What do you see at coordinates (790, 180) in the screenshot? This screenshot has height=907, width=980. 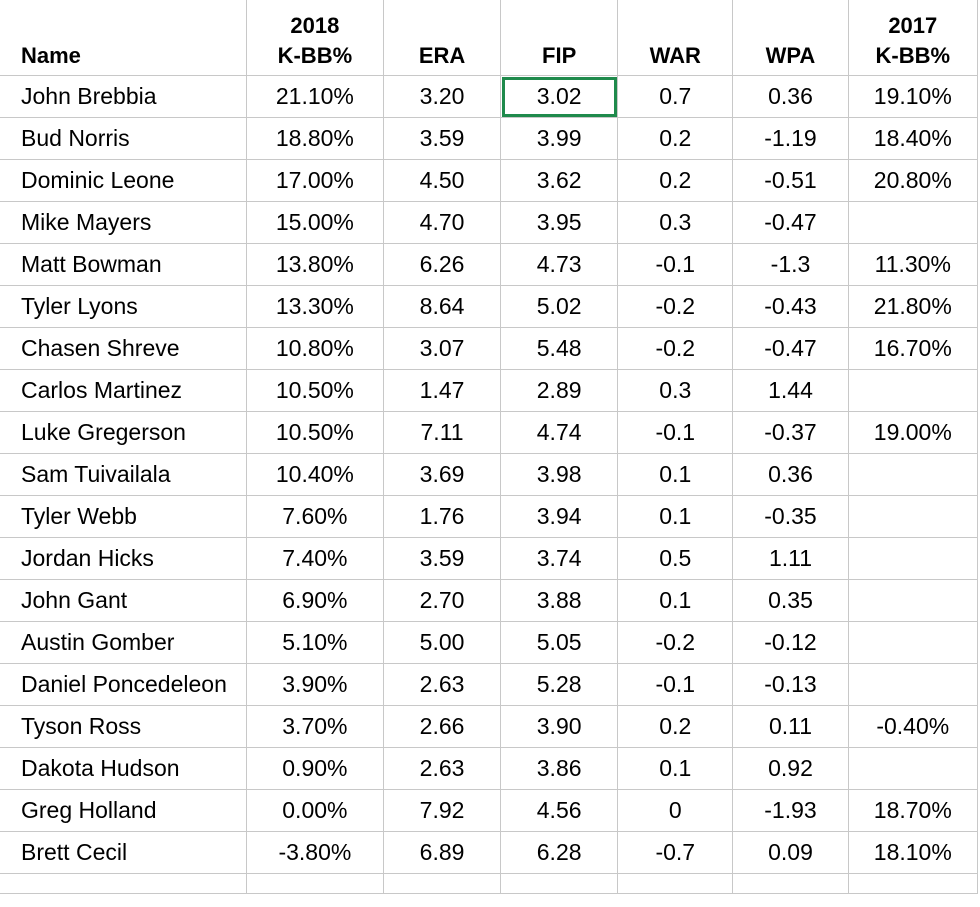 I see `cell-wpa: -0.51` at bounding box center [790, 180].